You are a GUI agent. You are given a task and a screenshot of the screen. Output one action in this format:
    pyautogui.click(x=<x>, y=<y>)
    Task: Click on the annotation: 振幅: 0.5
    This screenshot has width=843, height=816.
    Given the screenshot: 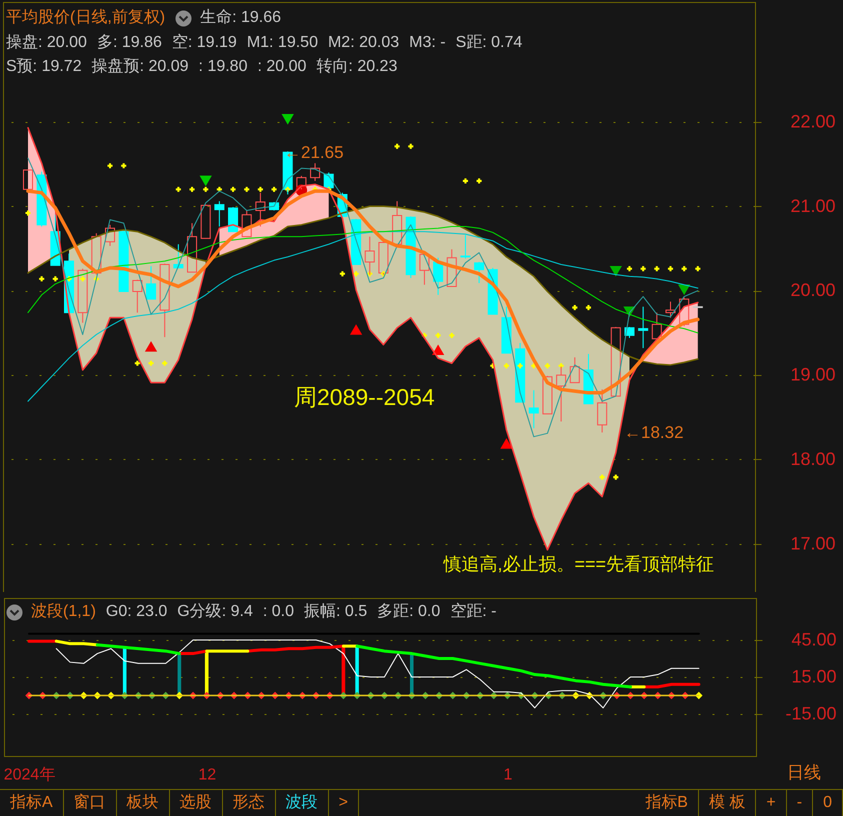 What is the action you would take?
    pyautogui.click(x=336, y=612)
    